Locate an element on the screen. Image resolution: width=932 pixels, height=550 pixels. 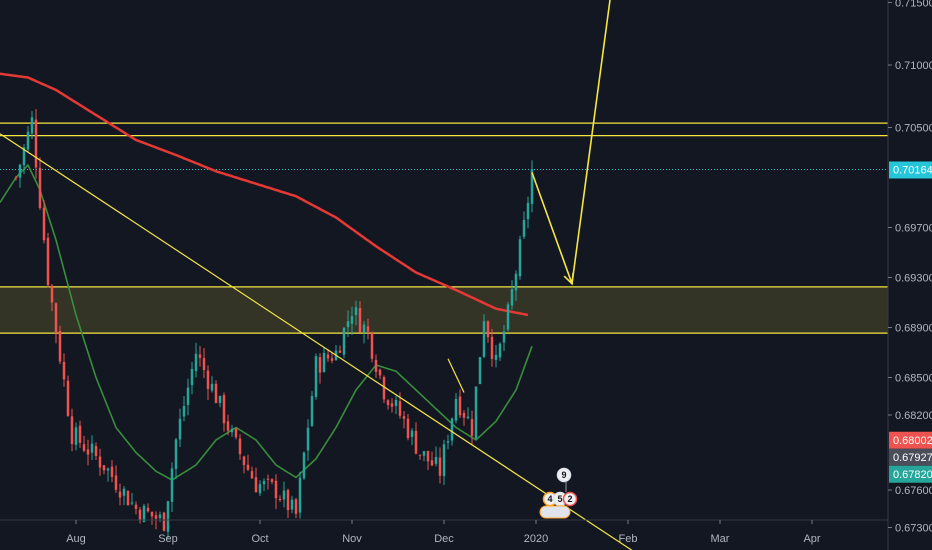
event-count: 5 is located at coordinates (559, 499).